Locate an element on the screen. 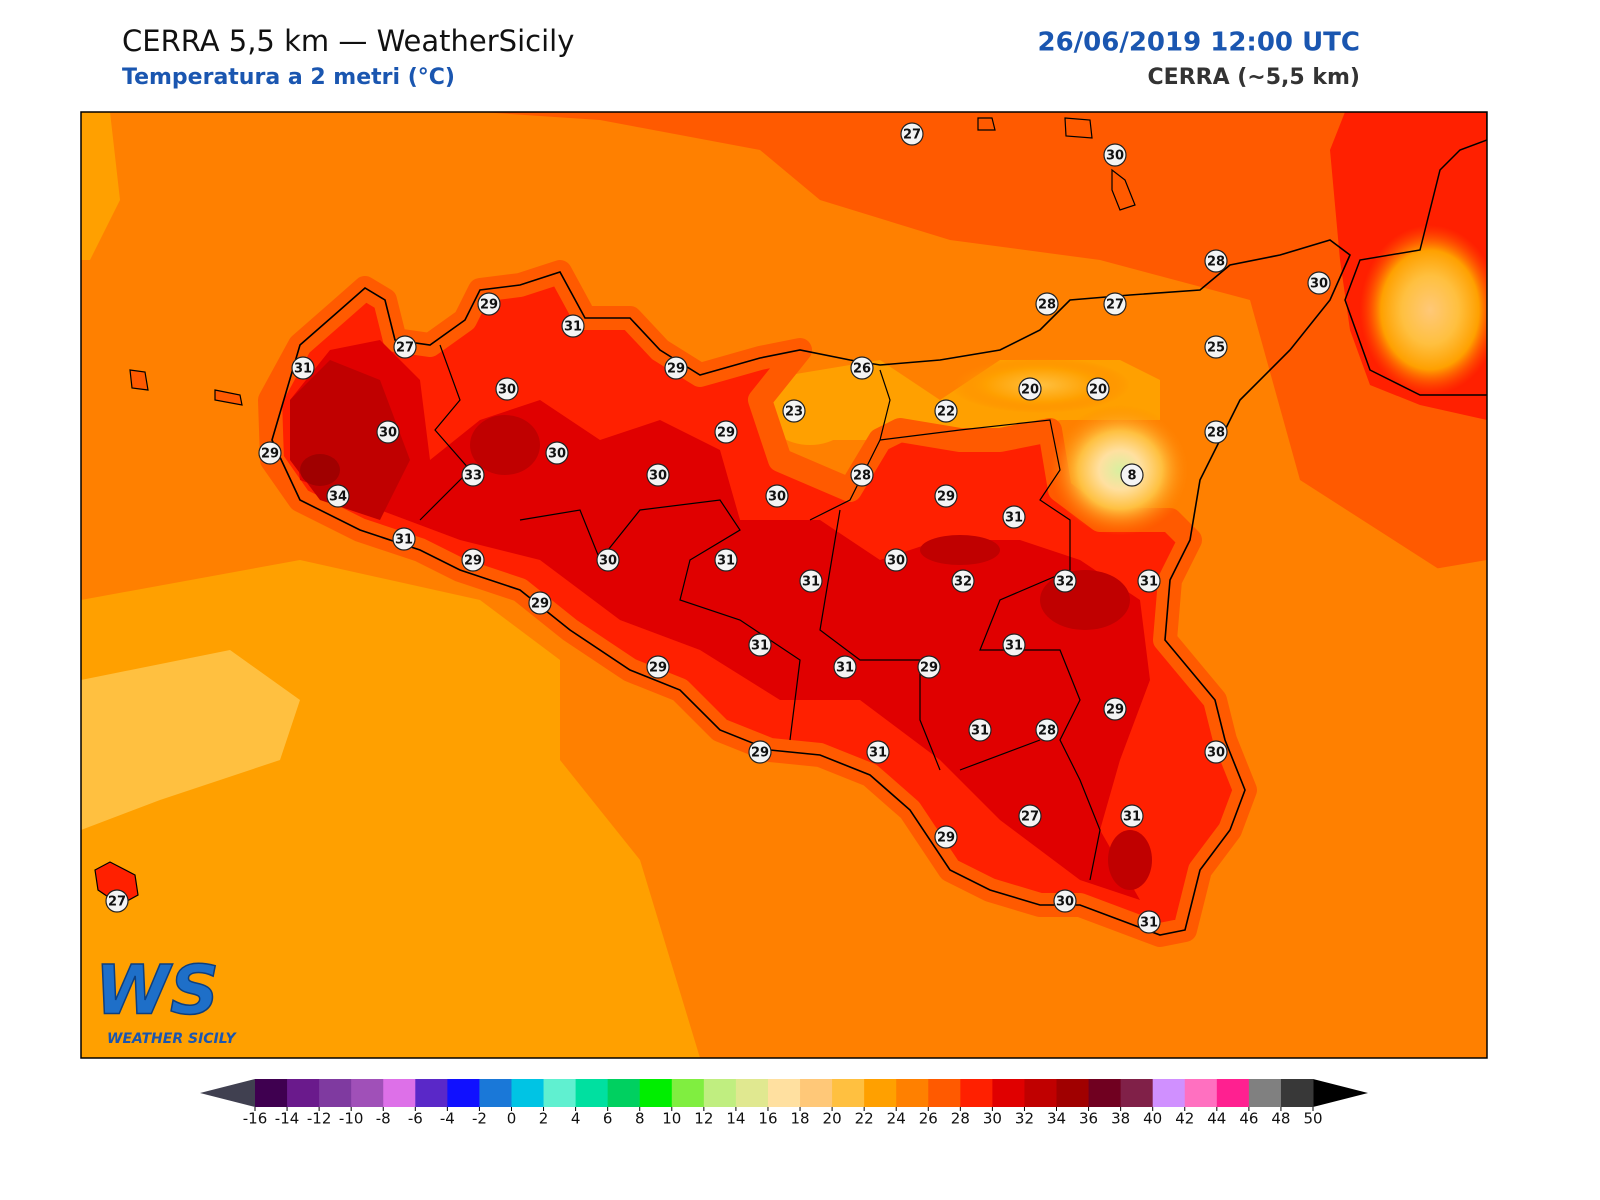 Image resolution: width=1600 pixels, height=1200 pixels. logo-name: WEATHER SICILY is located at coordinates (172, 1039).